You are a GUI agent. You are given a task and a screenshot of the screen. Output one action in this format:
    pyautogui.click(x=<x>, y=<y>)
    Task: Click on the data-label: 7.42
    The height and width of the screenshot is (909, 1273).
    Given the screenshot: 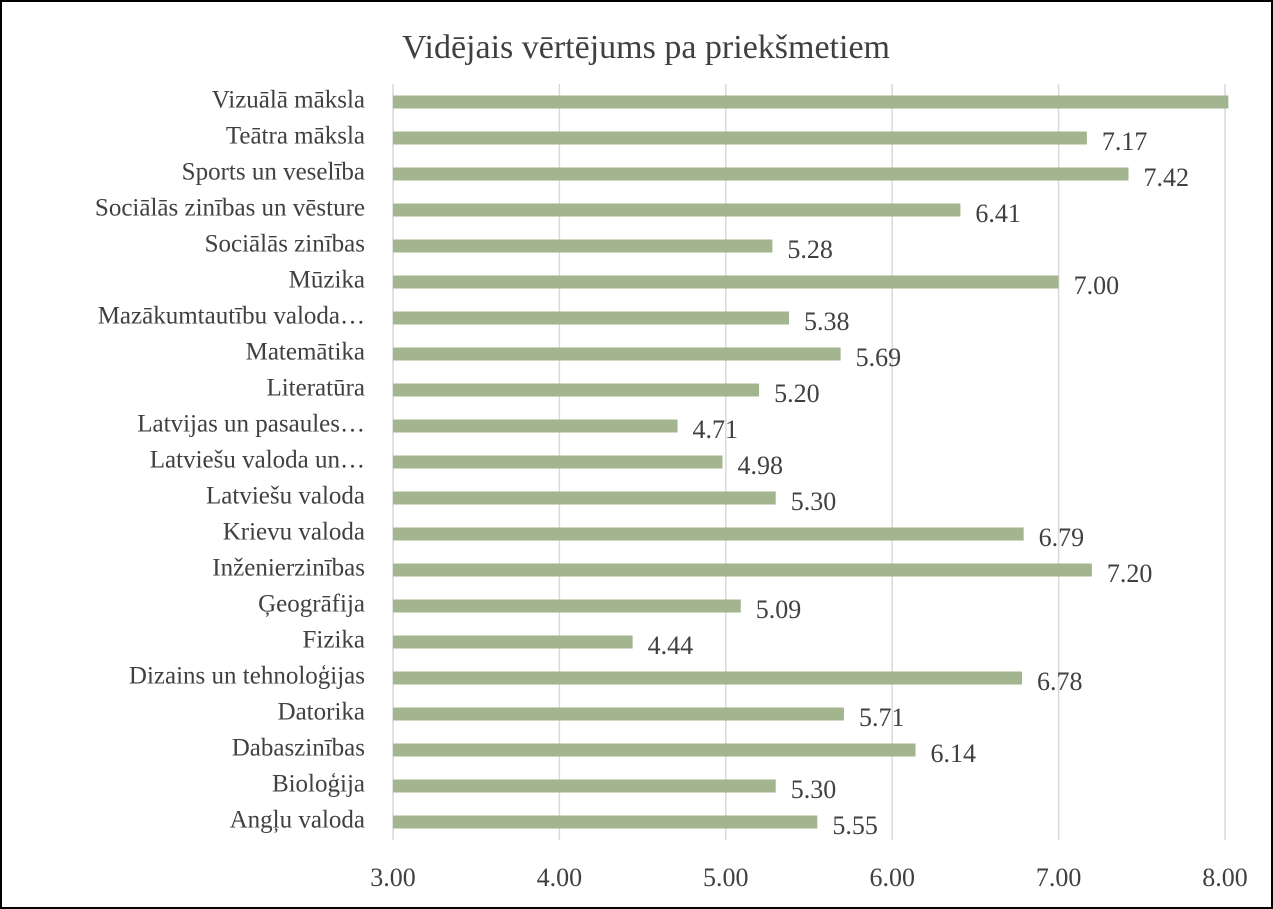 What is the action you would take?
    pyautogui.click(x=1166, y=177)
    